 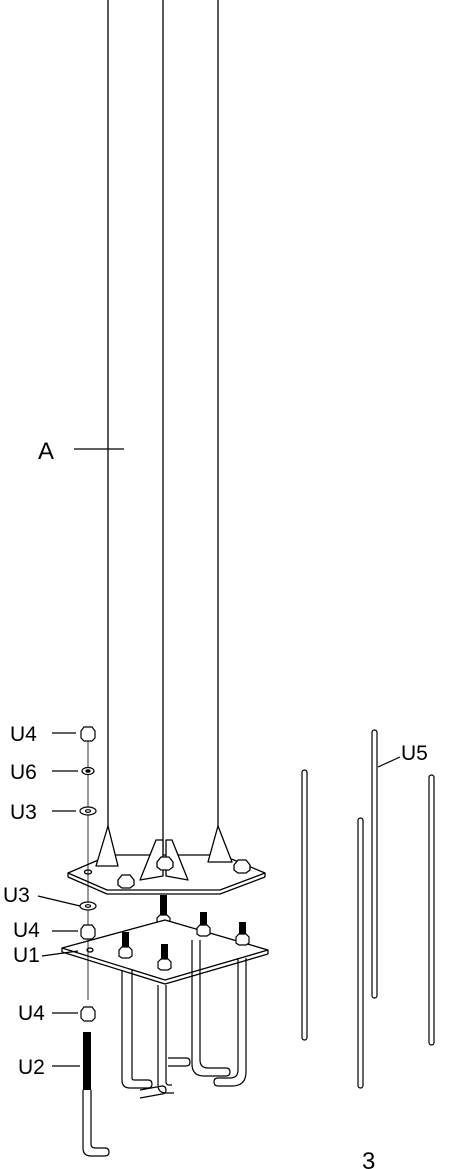 I want to click on label-U4-mid: U4, so click(x=26, y=930).